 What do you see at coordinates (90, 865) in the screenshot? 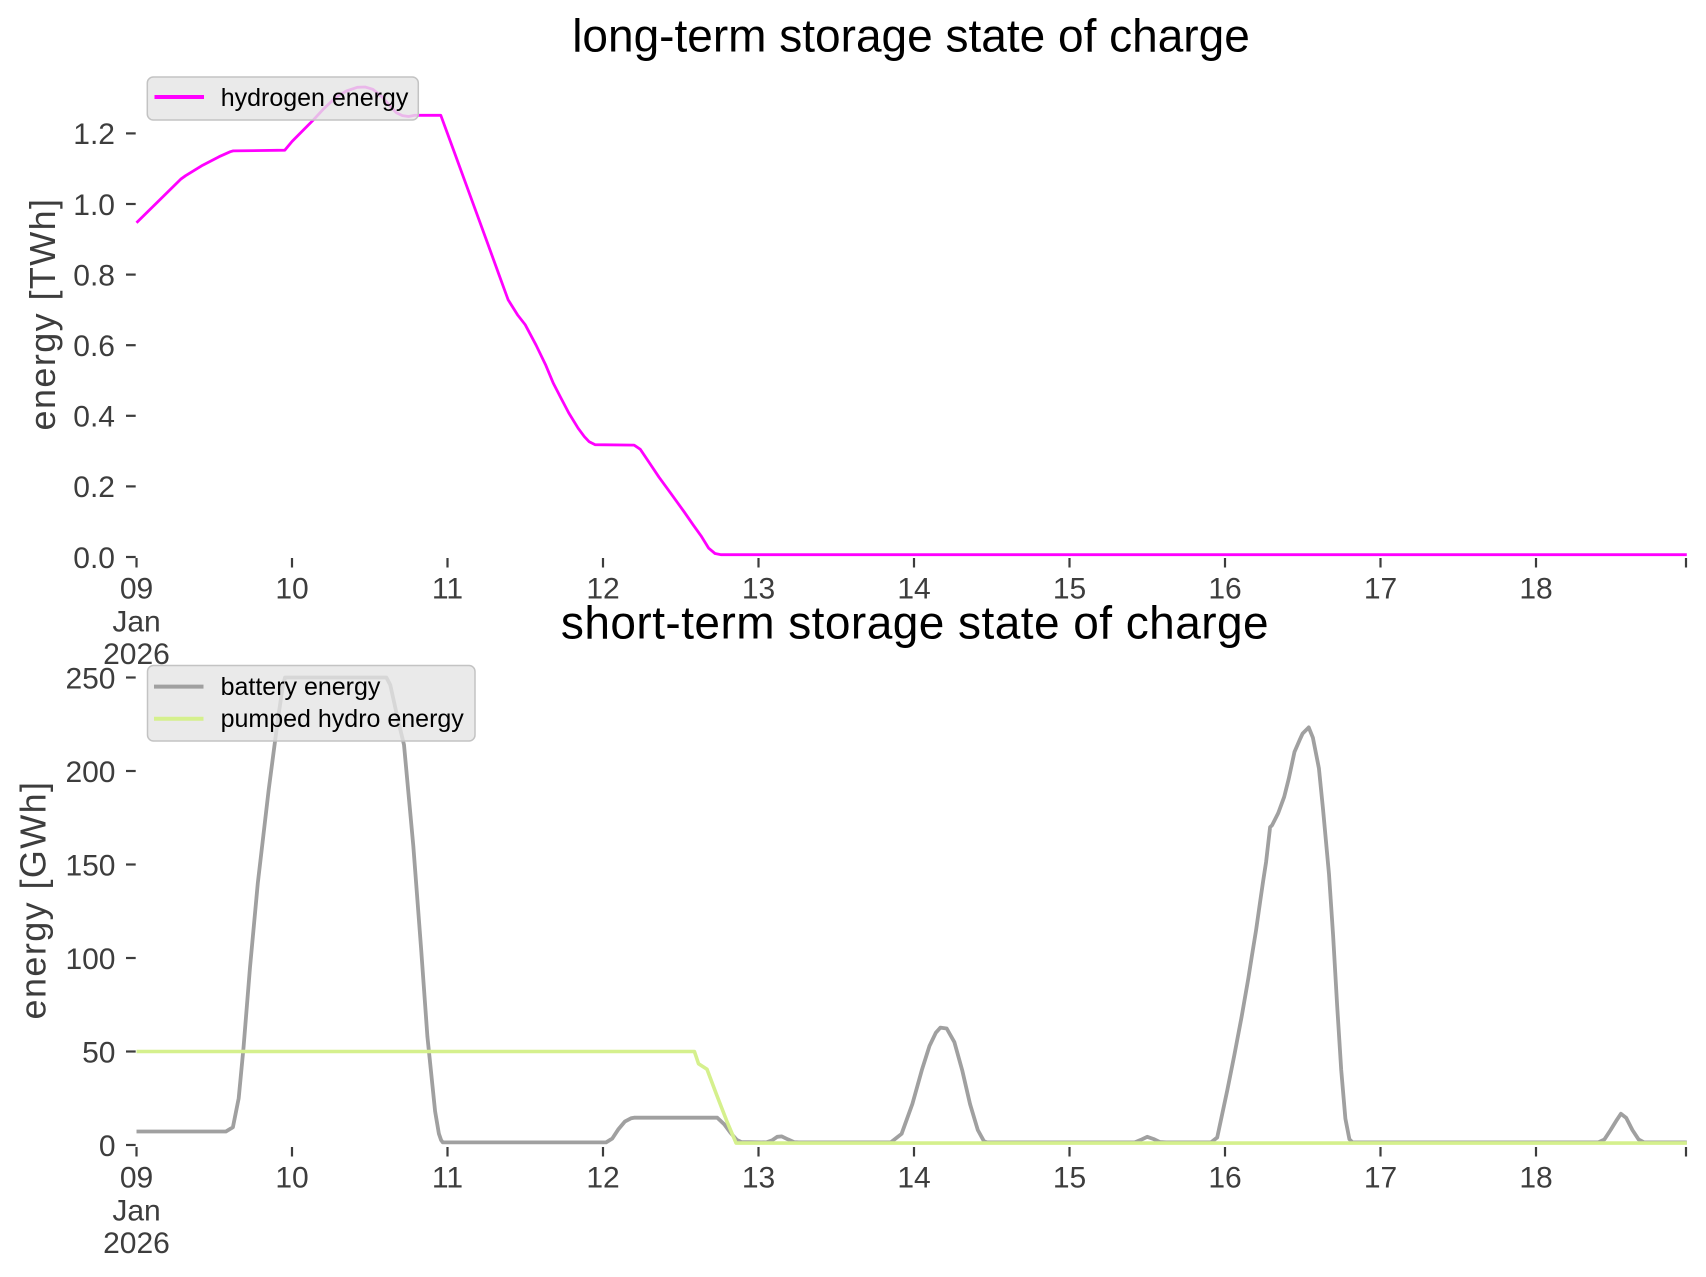
I see `svg-text: 150` at bounding box center [90, 865].